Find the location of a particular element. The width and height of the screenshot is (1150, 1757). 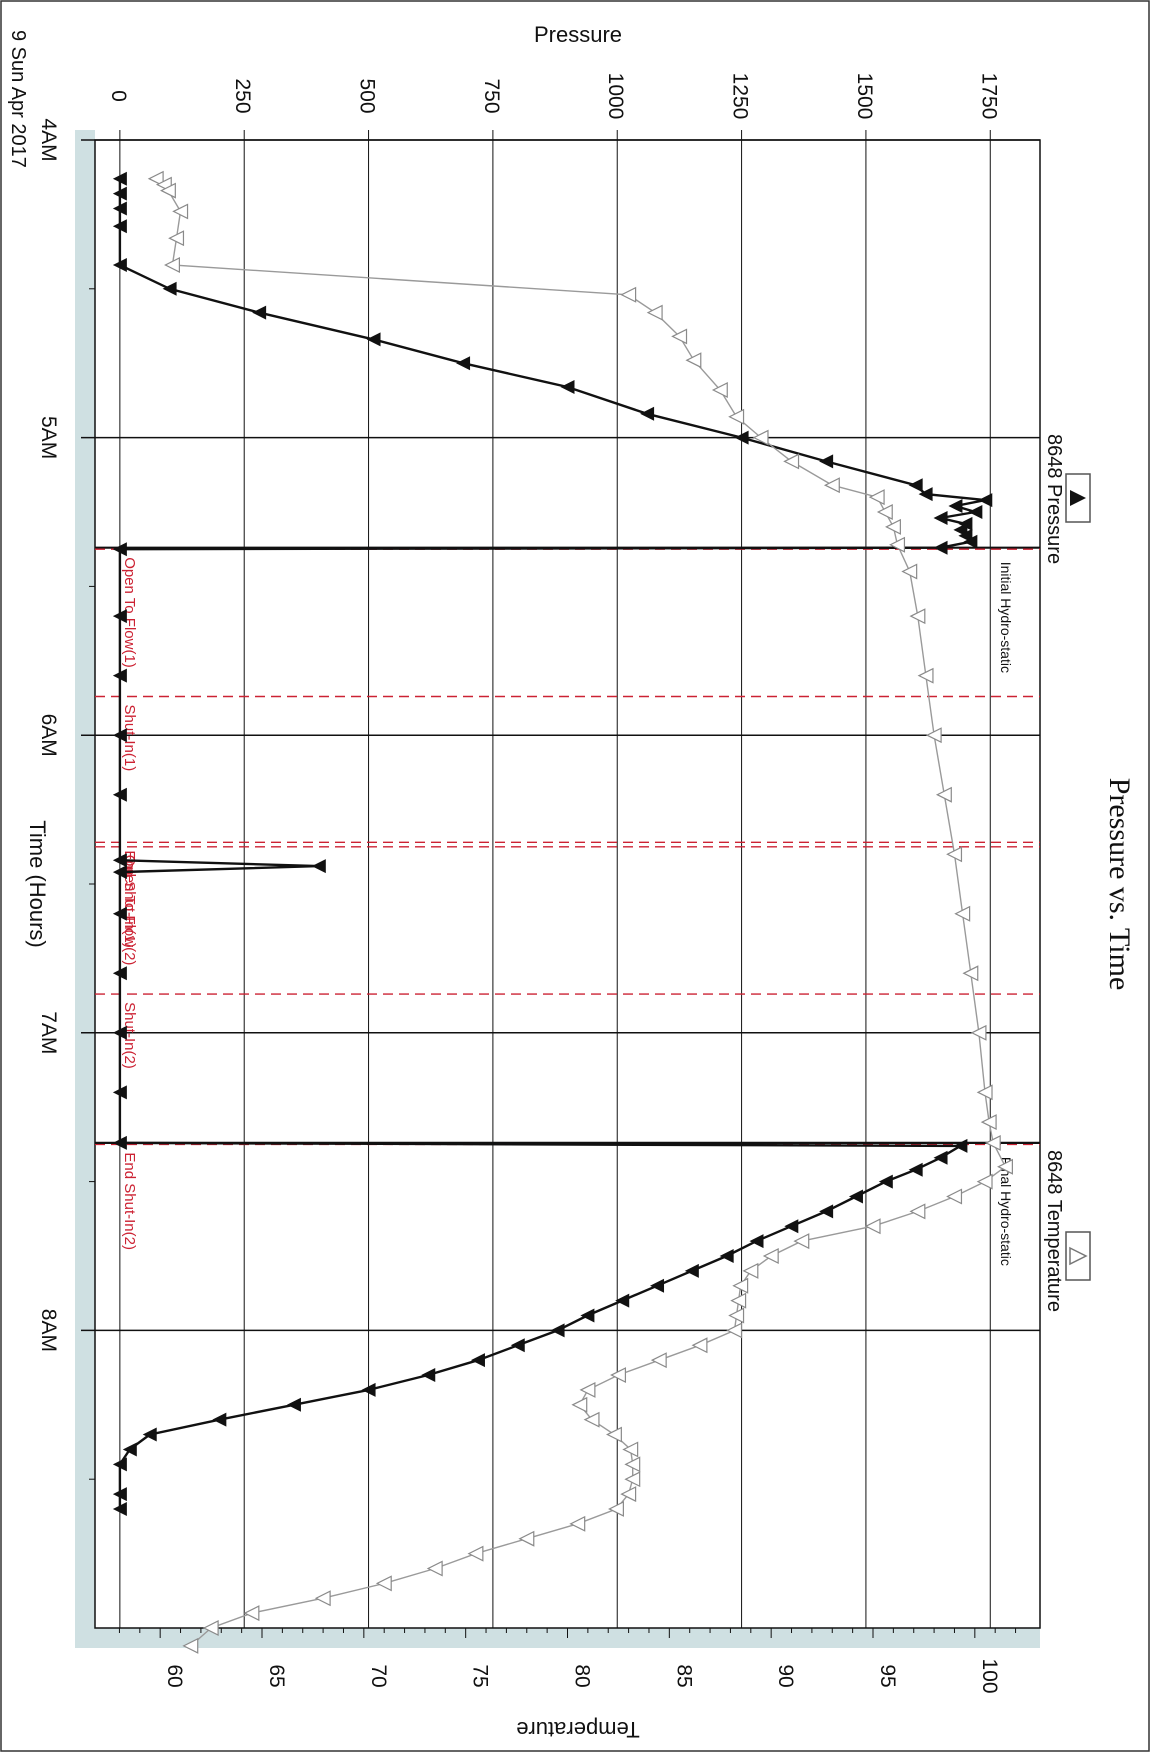

time-tick-label: 6AM is located at coordinates (48, 735).